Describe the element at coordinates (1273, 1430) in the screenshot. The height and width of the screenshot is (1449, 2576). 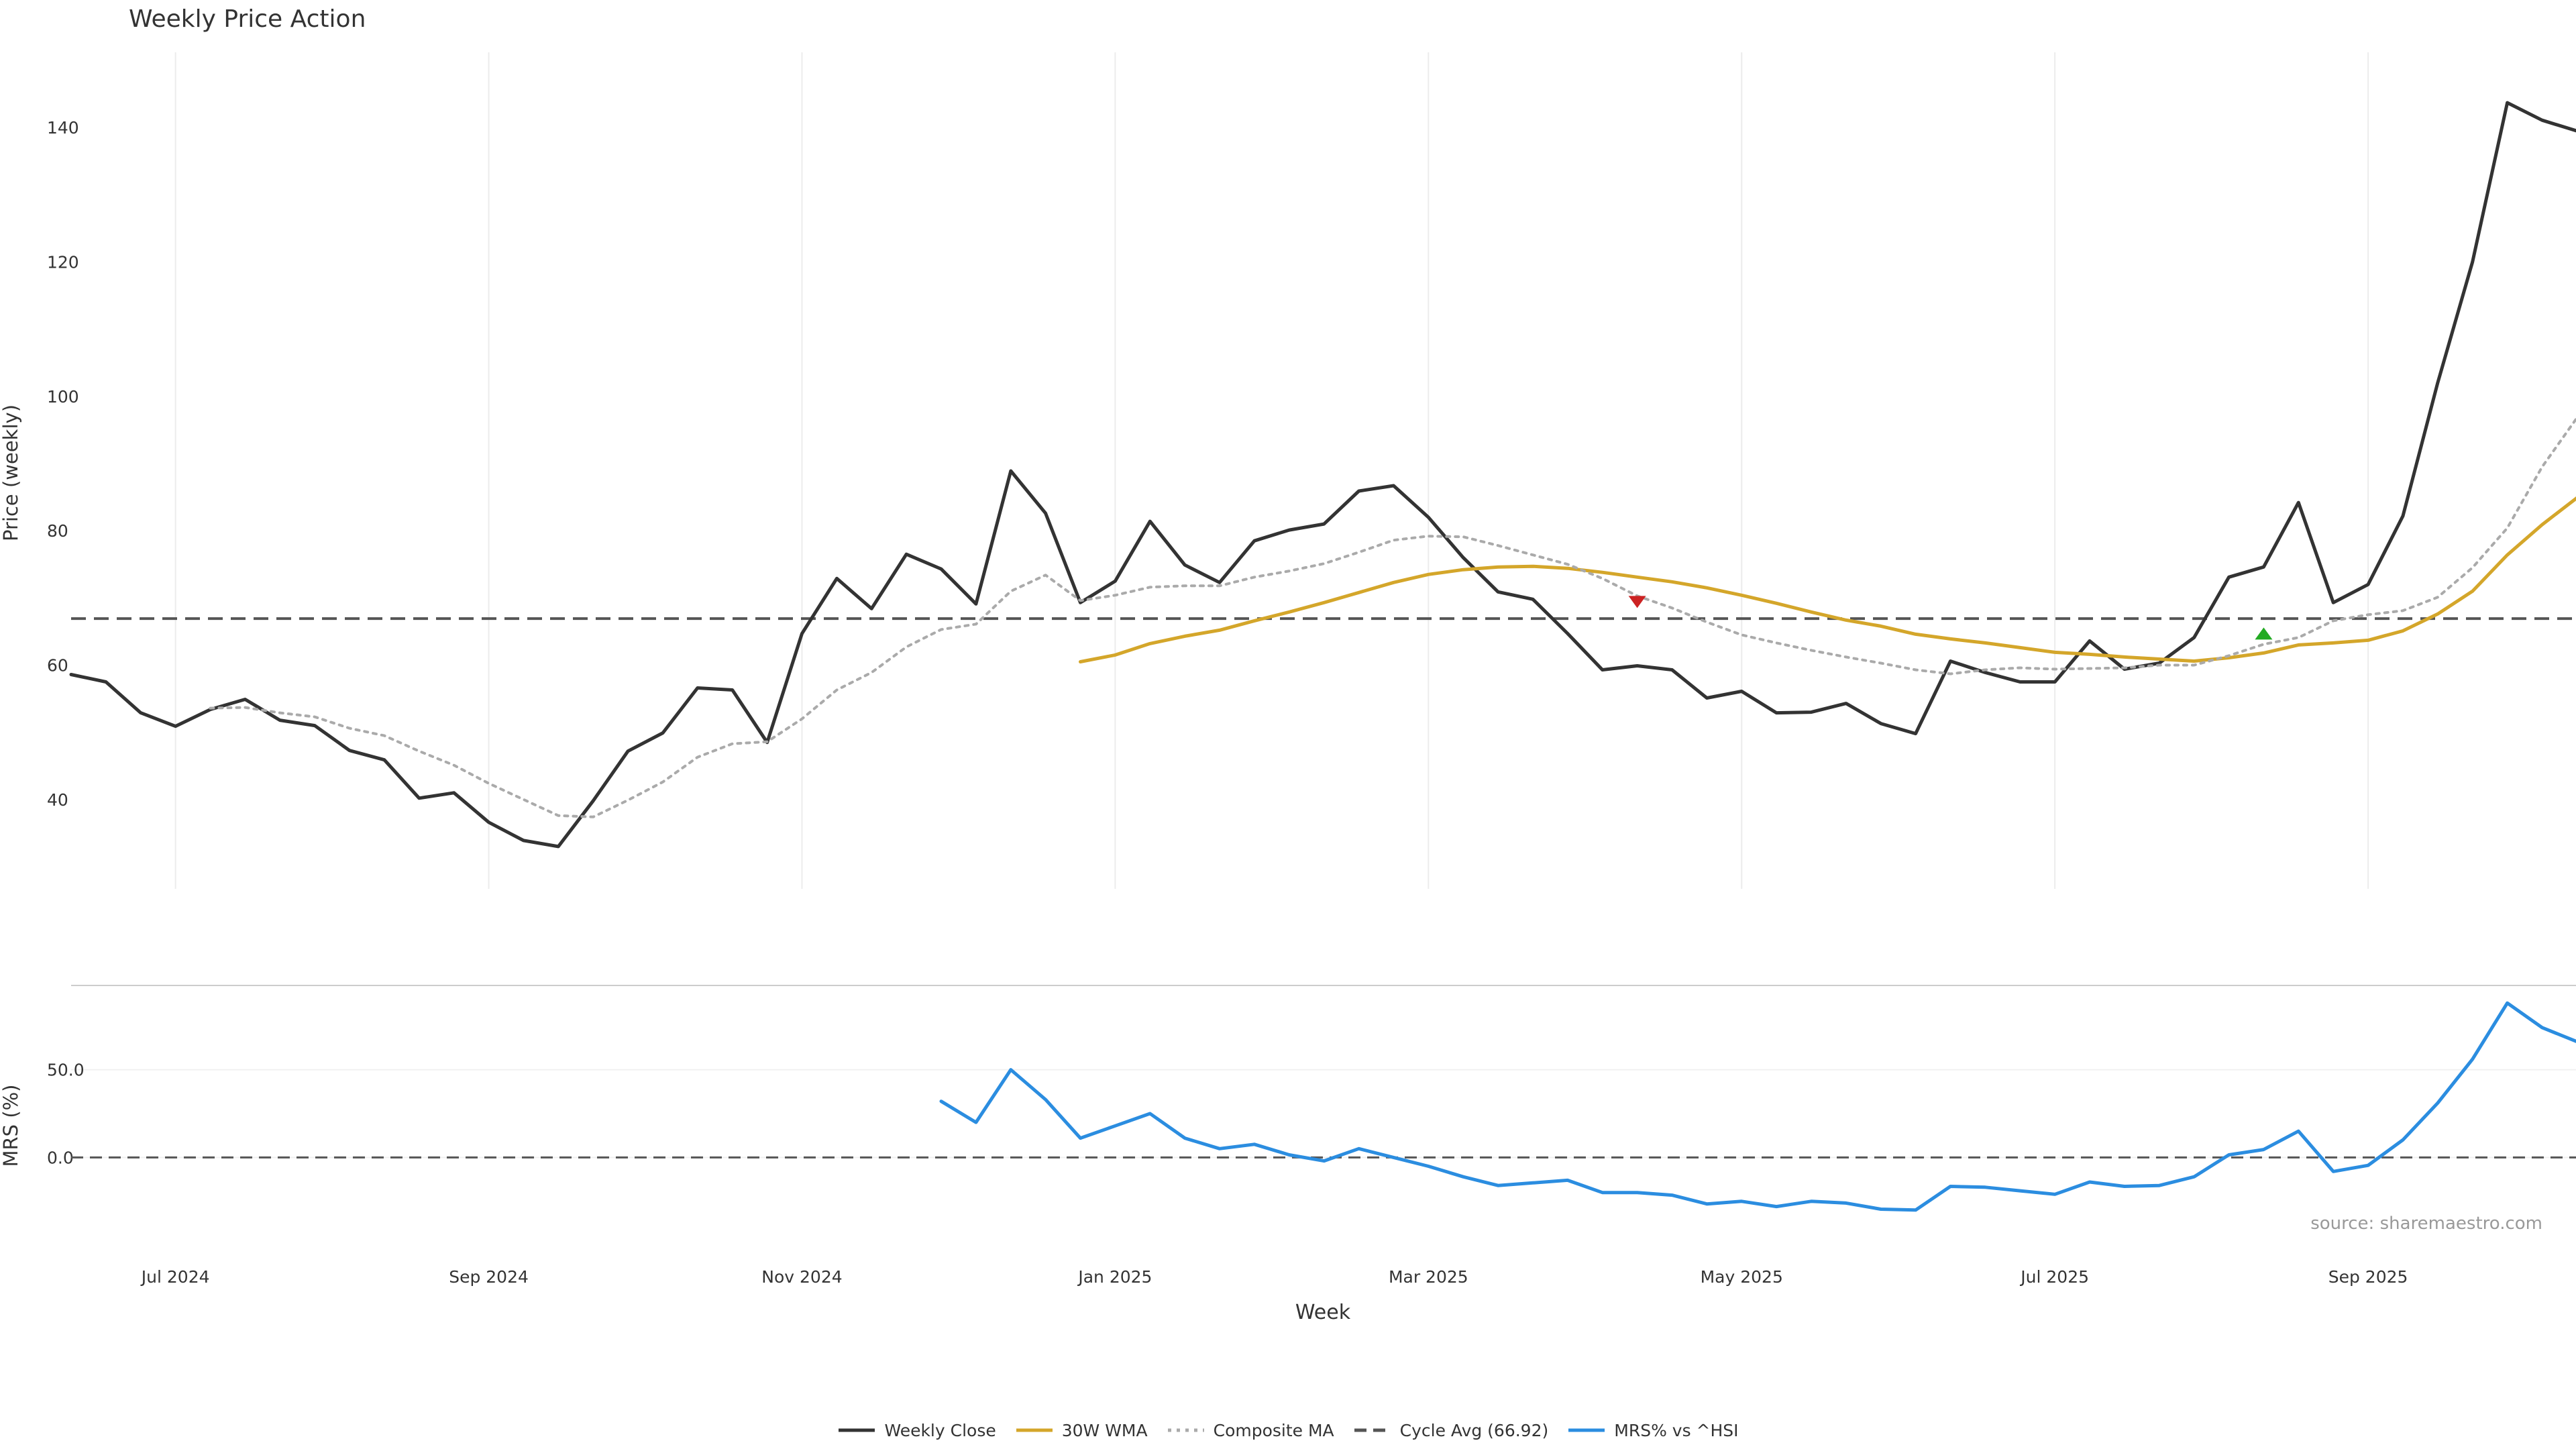
I see `legend-label: Composite MA` at that location.